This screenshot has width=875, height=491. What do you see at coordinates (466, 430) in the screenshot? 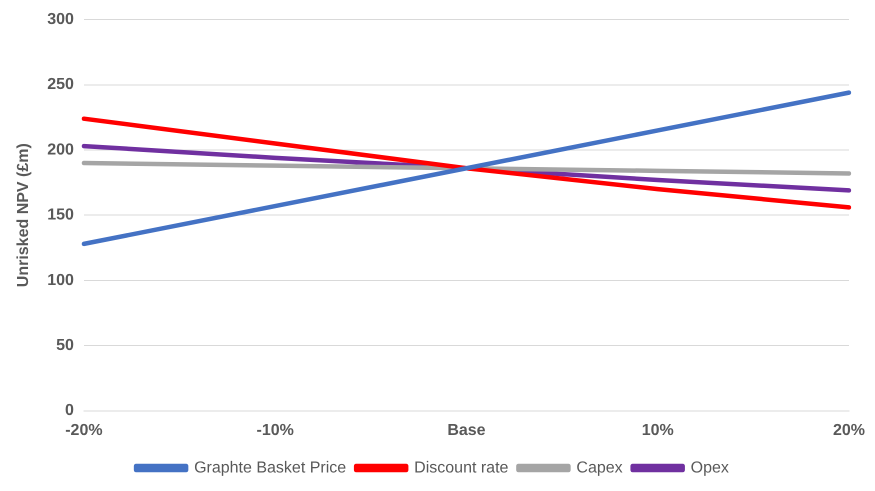
I see `x-tick-label: Base` at bounding box center [466, 430].